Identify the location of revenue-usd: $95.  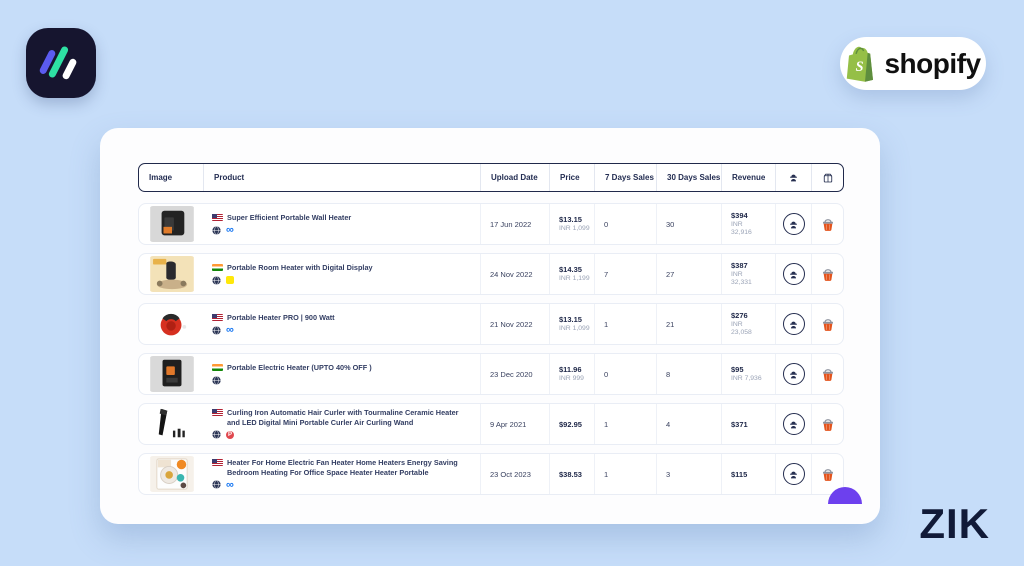
(737, 369).